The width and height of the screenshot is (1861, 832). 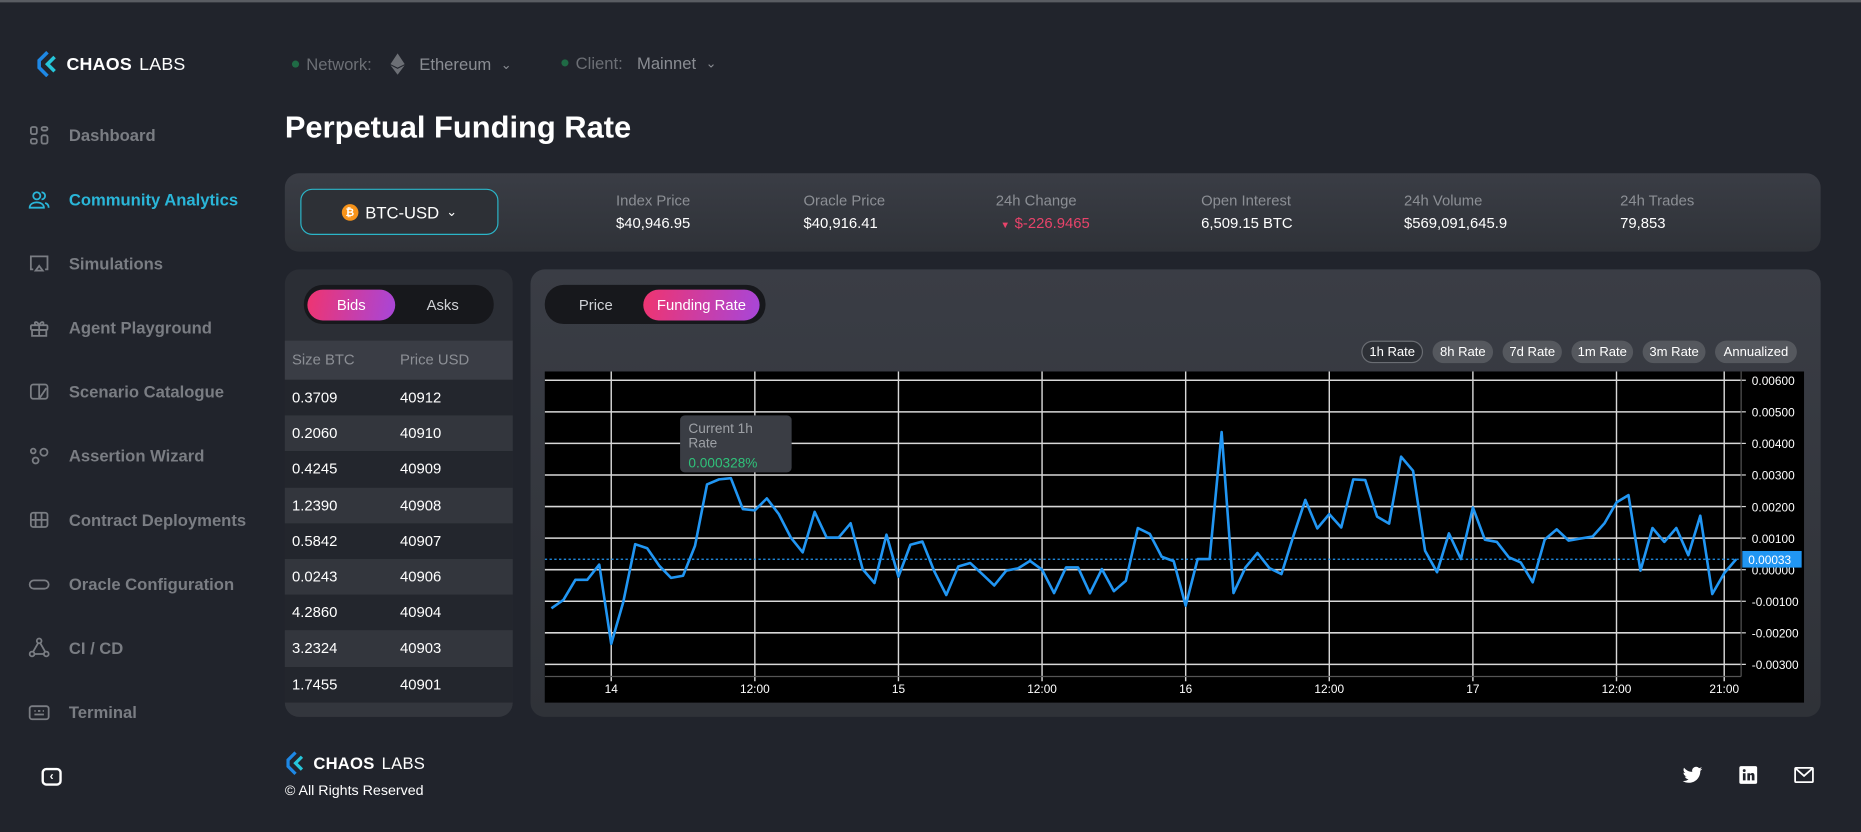 What do you see at coordinates (595, 304) in the screenshot?
I see `tab-price: Price` at bounding box center [595, 304].